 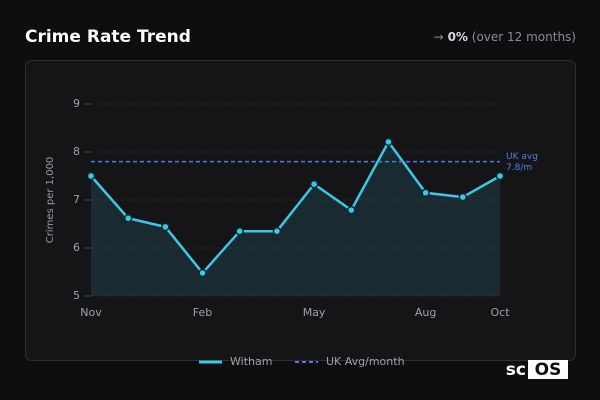 I want to click on y-tick-label: 7, so click(x=76, y=199).